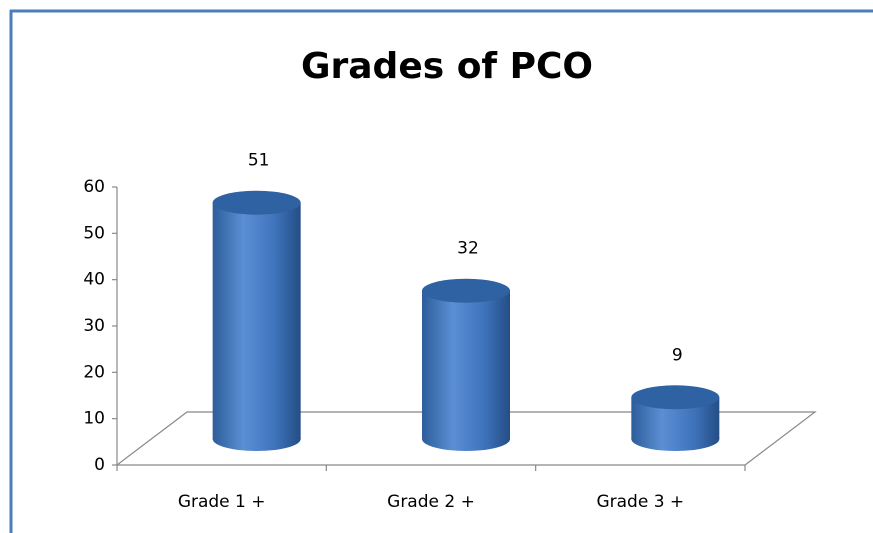 The image size is (873, 533). I want to click on y-tick-label: 20, so click(94, 372).